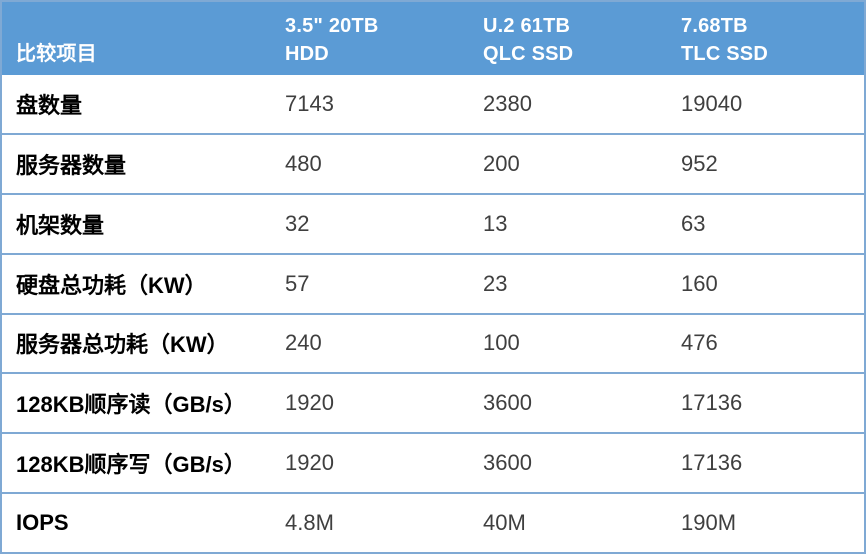 Image resolution: width=866 pixels, height=554 pixels. I want to click on cell-value: 952, so click(699, 163).